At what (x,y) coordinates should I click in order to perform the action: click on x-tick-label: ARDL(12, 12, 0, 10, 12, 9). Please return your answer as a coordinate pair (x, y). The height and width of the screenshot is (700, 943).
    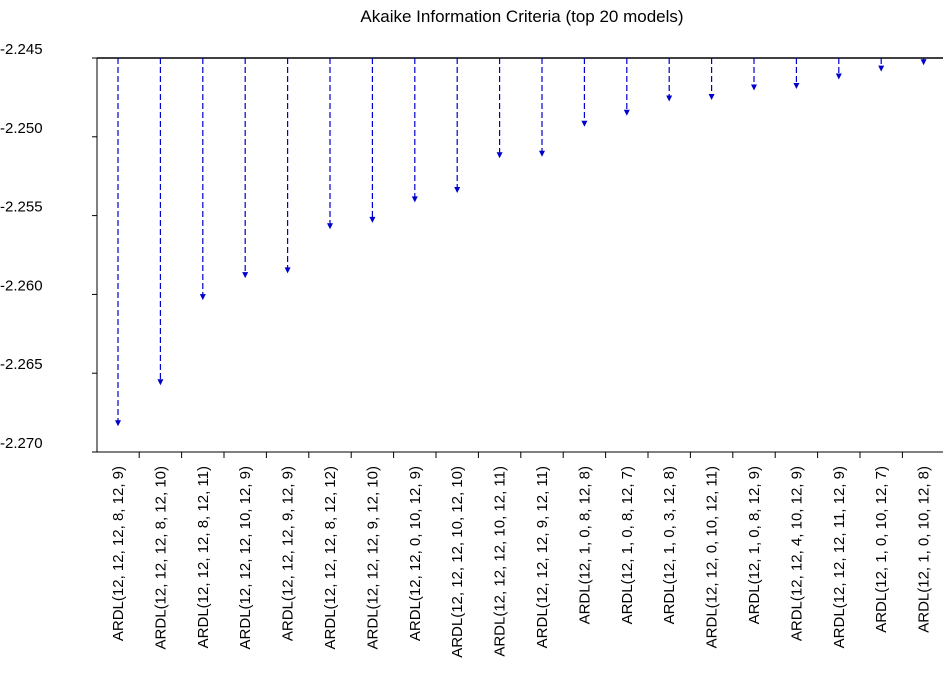
    Looking at the image, I should click on (415, 553).